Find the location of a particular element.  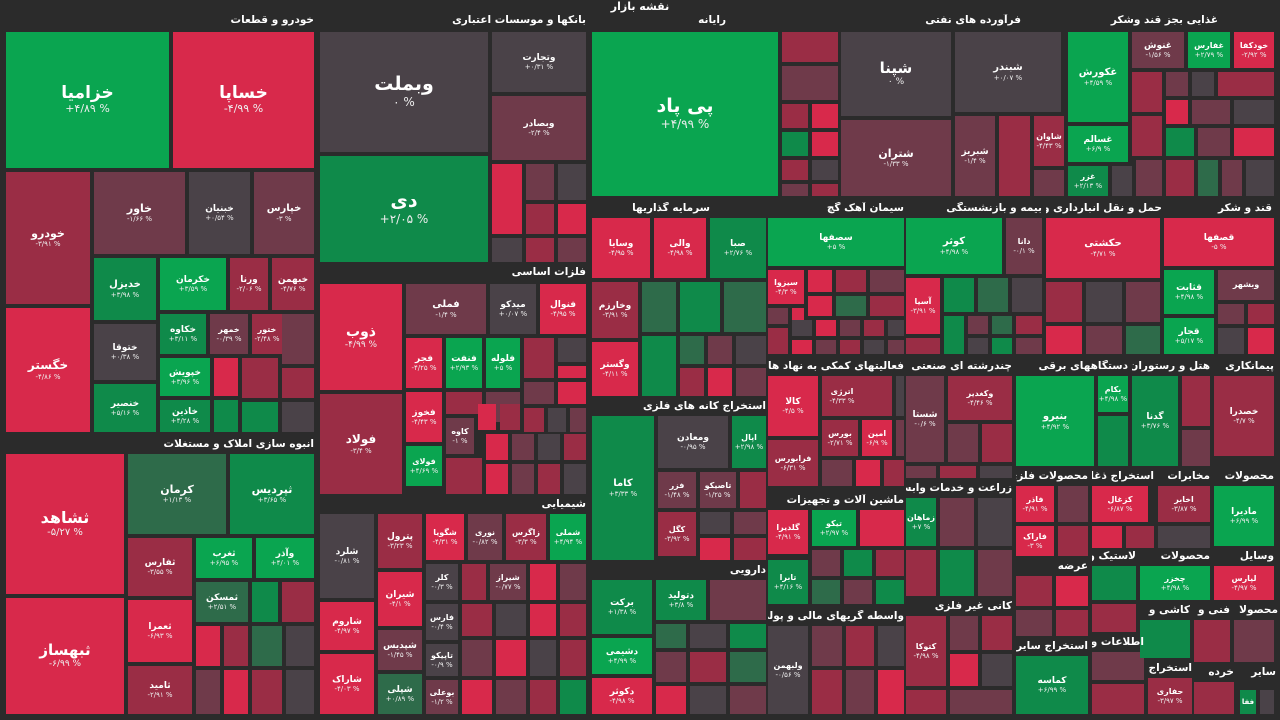

stock-tile: کلر -۰/۳ % is located at coordinates (442, 582).